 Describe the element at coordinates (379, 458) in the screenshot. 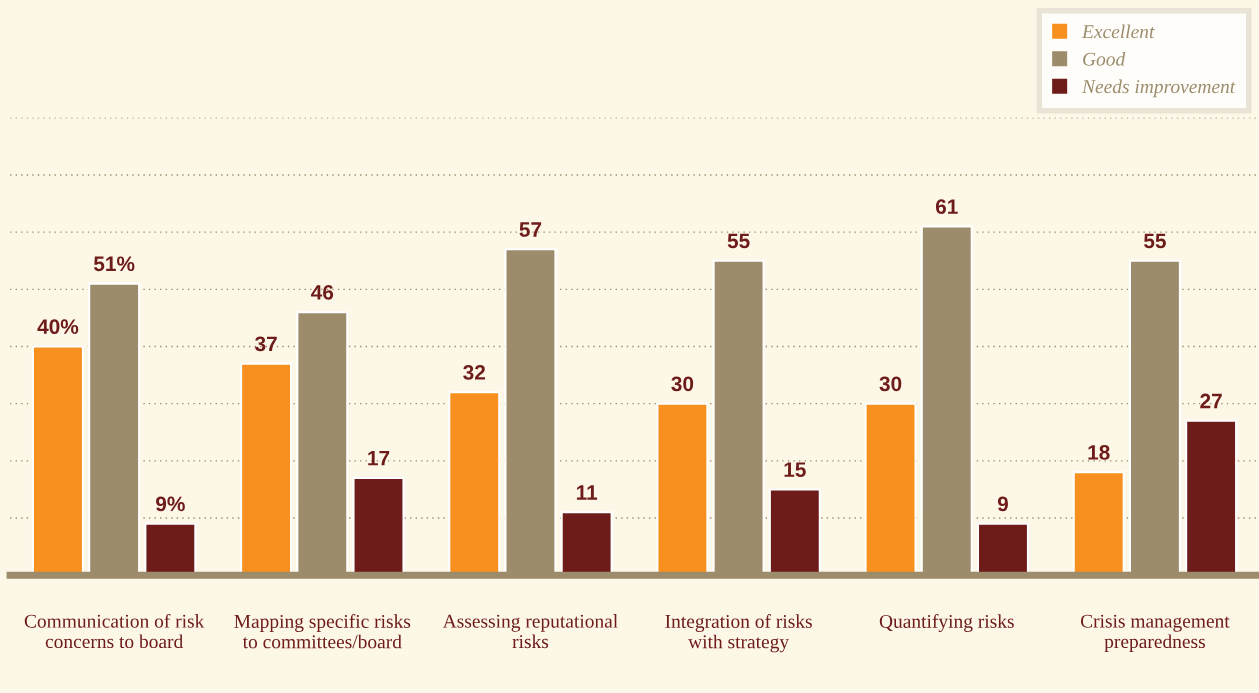

I see `data-label: 17` at that location.